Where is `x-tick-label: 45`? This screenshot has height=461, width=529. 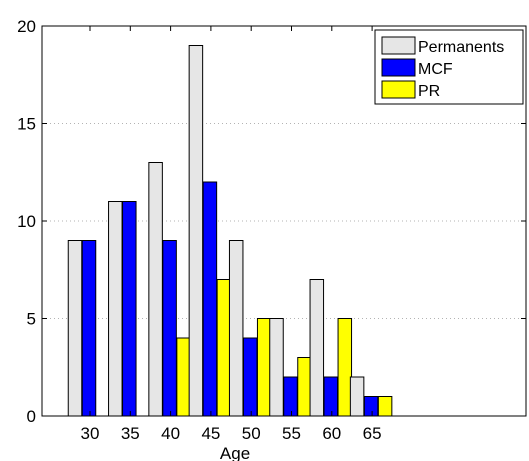 x-tick-label: 45 is located at coordinates (210, 433).